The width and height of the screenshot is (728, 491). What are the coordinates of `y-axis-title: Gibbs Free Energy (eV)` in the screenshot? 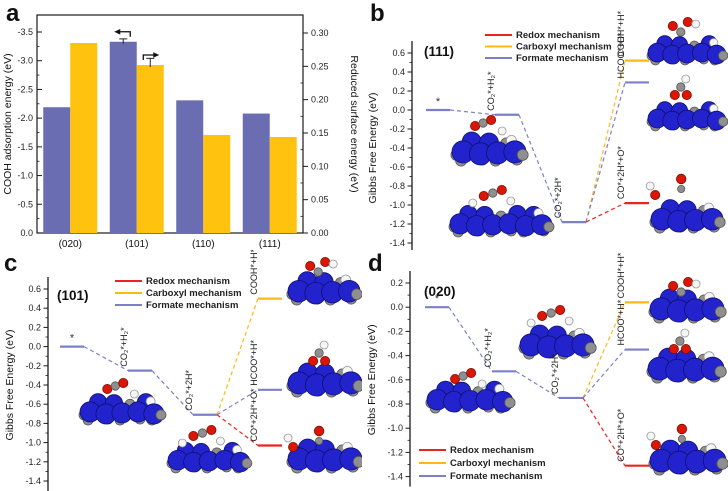 It's located at (373, 148).